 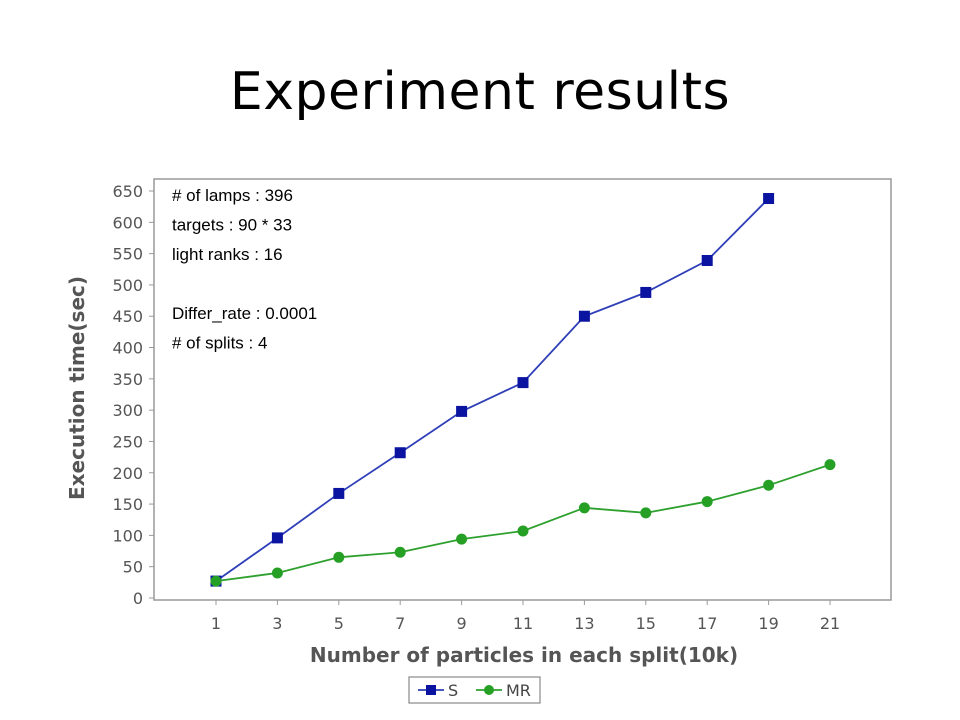 What do you see at coordinates (244, 313) in the screenshot?
I see `annotation-line: Differ_rate : 0.0001` at bounding box center [244, 313].